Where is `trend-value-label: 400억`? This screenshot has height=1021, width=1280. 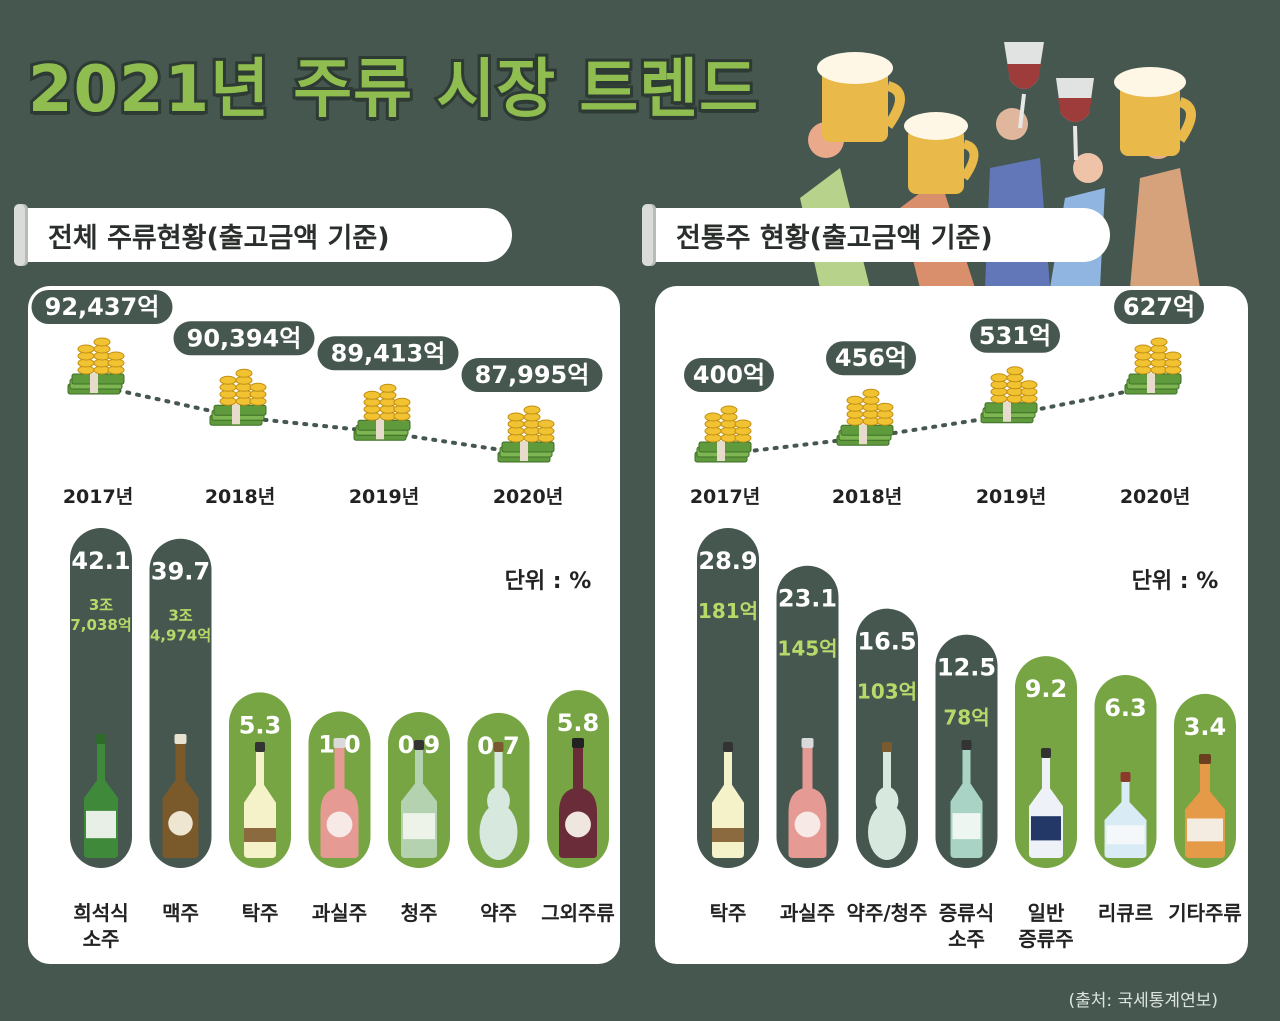 trend-value-label: 400억 is located at coordinates (729, 375).